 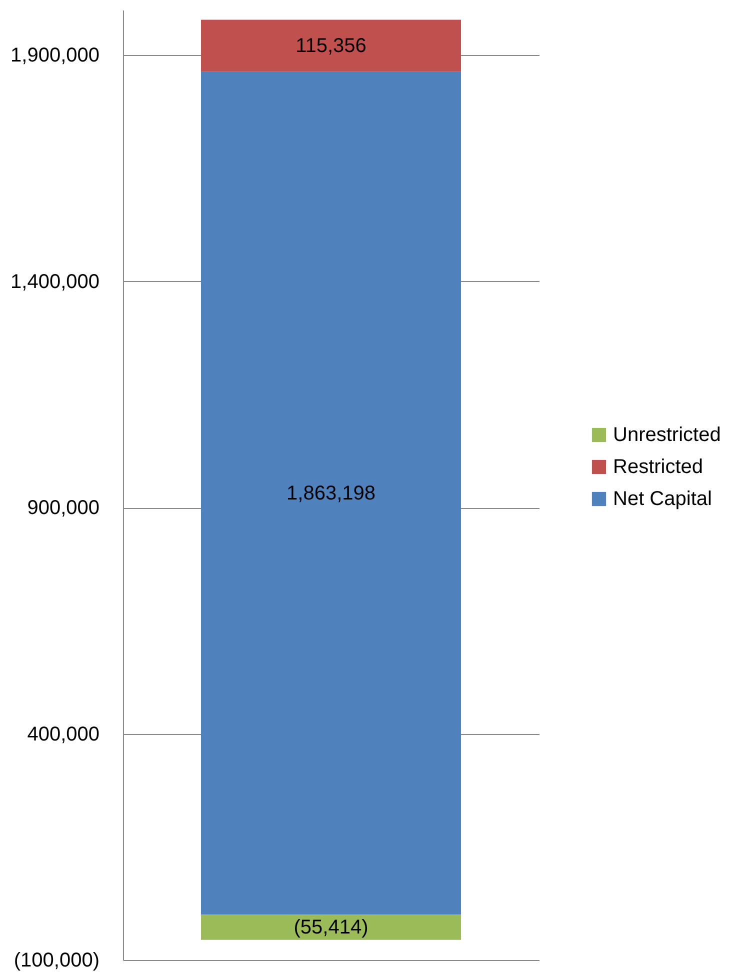 What do you see at coordinates (55, 55) in the screenshot?
I see `y-tick-label: 1,900,000` at bounding box center [55, 55].